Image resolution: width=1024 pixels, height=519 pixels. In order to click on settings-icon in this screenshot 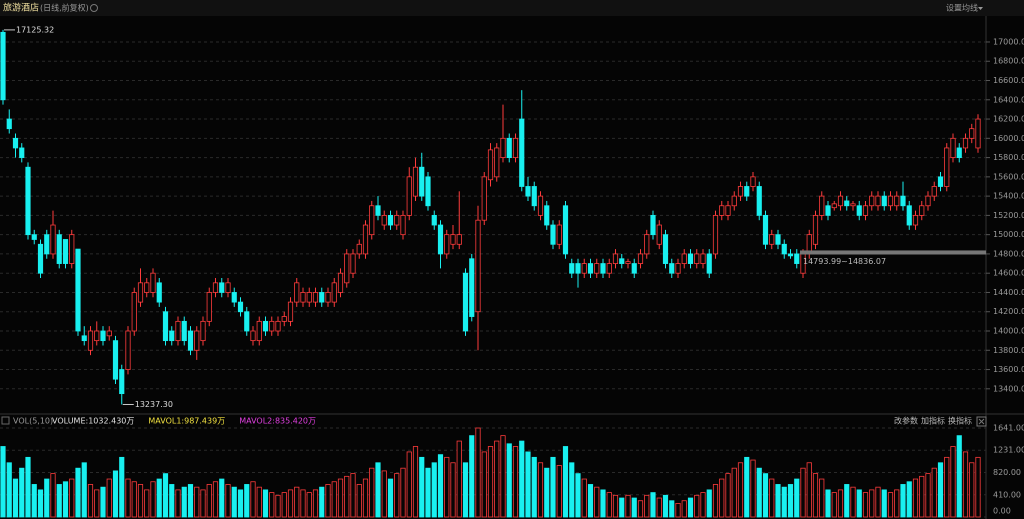, I will do `click(94, 8)`.